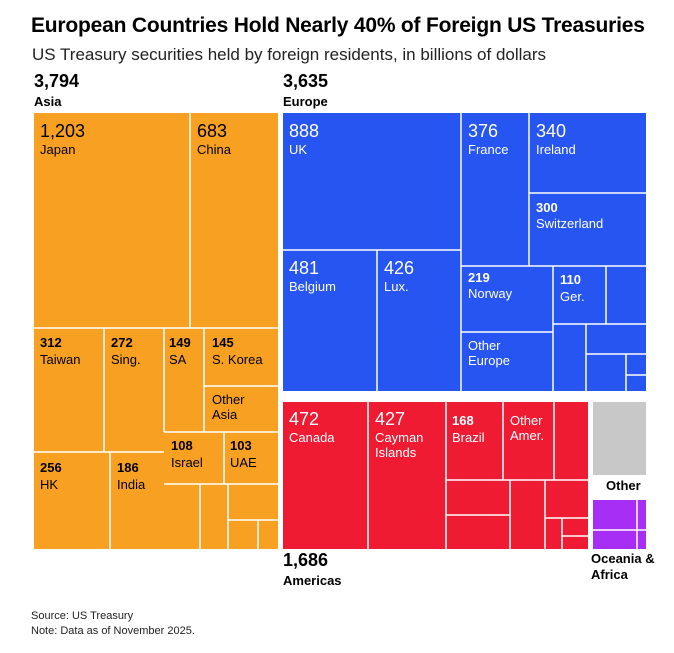 This screenshot has height=653, width=674. What do you see at coordinates (569, 223) in the screenshot?
I see `switzerland-name: Switzerland` at bounding box center [569, 223].